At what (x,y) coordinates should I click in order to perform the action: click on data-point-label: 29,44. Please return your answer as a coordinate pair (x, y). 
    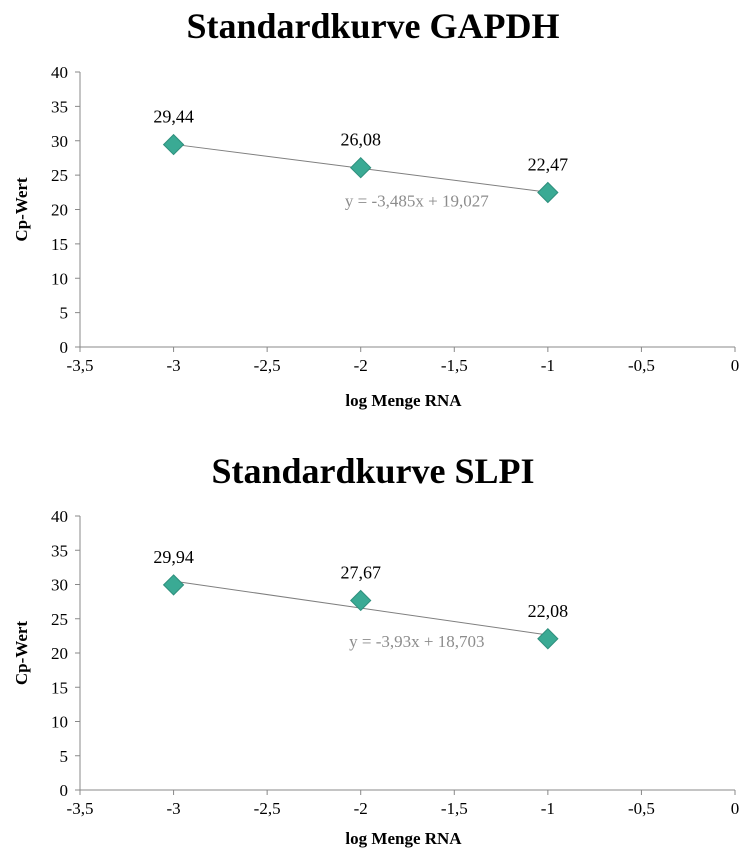
    Looking at the image, I should click on (173, 117).